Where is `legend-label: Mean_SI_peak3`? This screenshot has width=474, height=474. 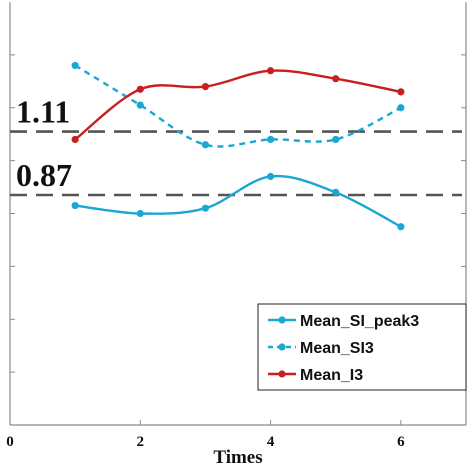
legend-label: Mean_SI_peak3 is located at coordinates (359, 321).